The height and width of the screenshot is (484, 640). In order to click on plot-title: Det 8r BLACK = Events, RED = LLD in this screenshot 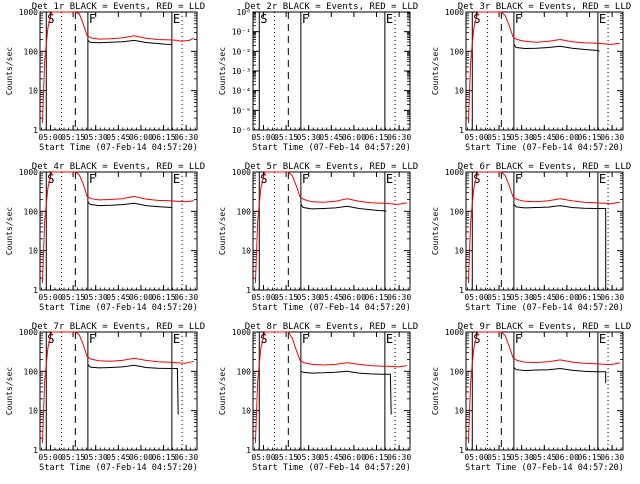, I will do `click(331, 327)`.